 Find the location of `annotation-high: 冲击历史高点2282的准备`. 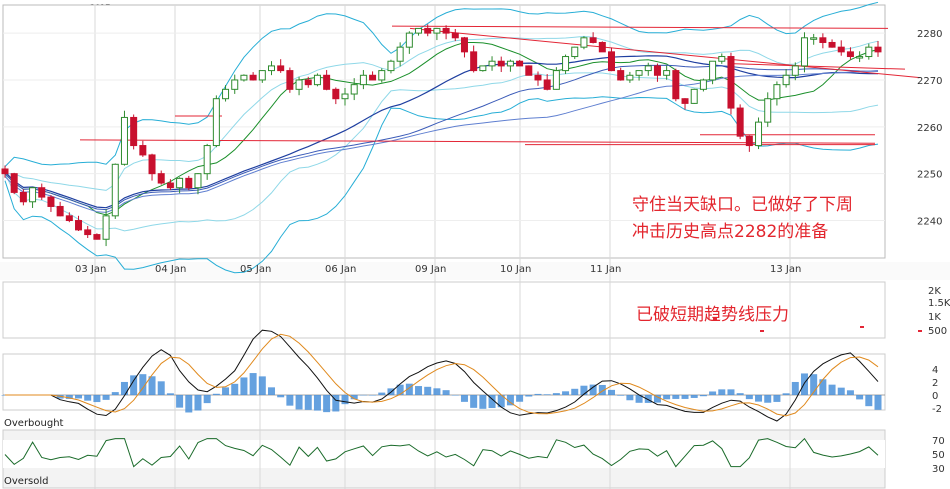

annotation-high: 冲击历史高点2282的准备 is located at coordinates (730, 232).